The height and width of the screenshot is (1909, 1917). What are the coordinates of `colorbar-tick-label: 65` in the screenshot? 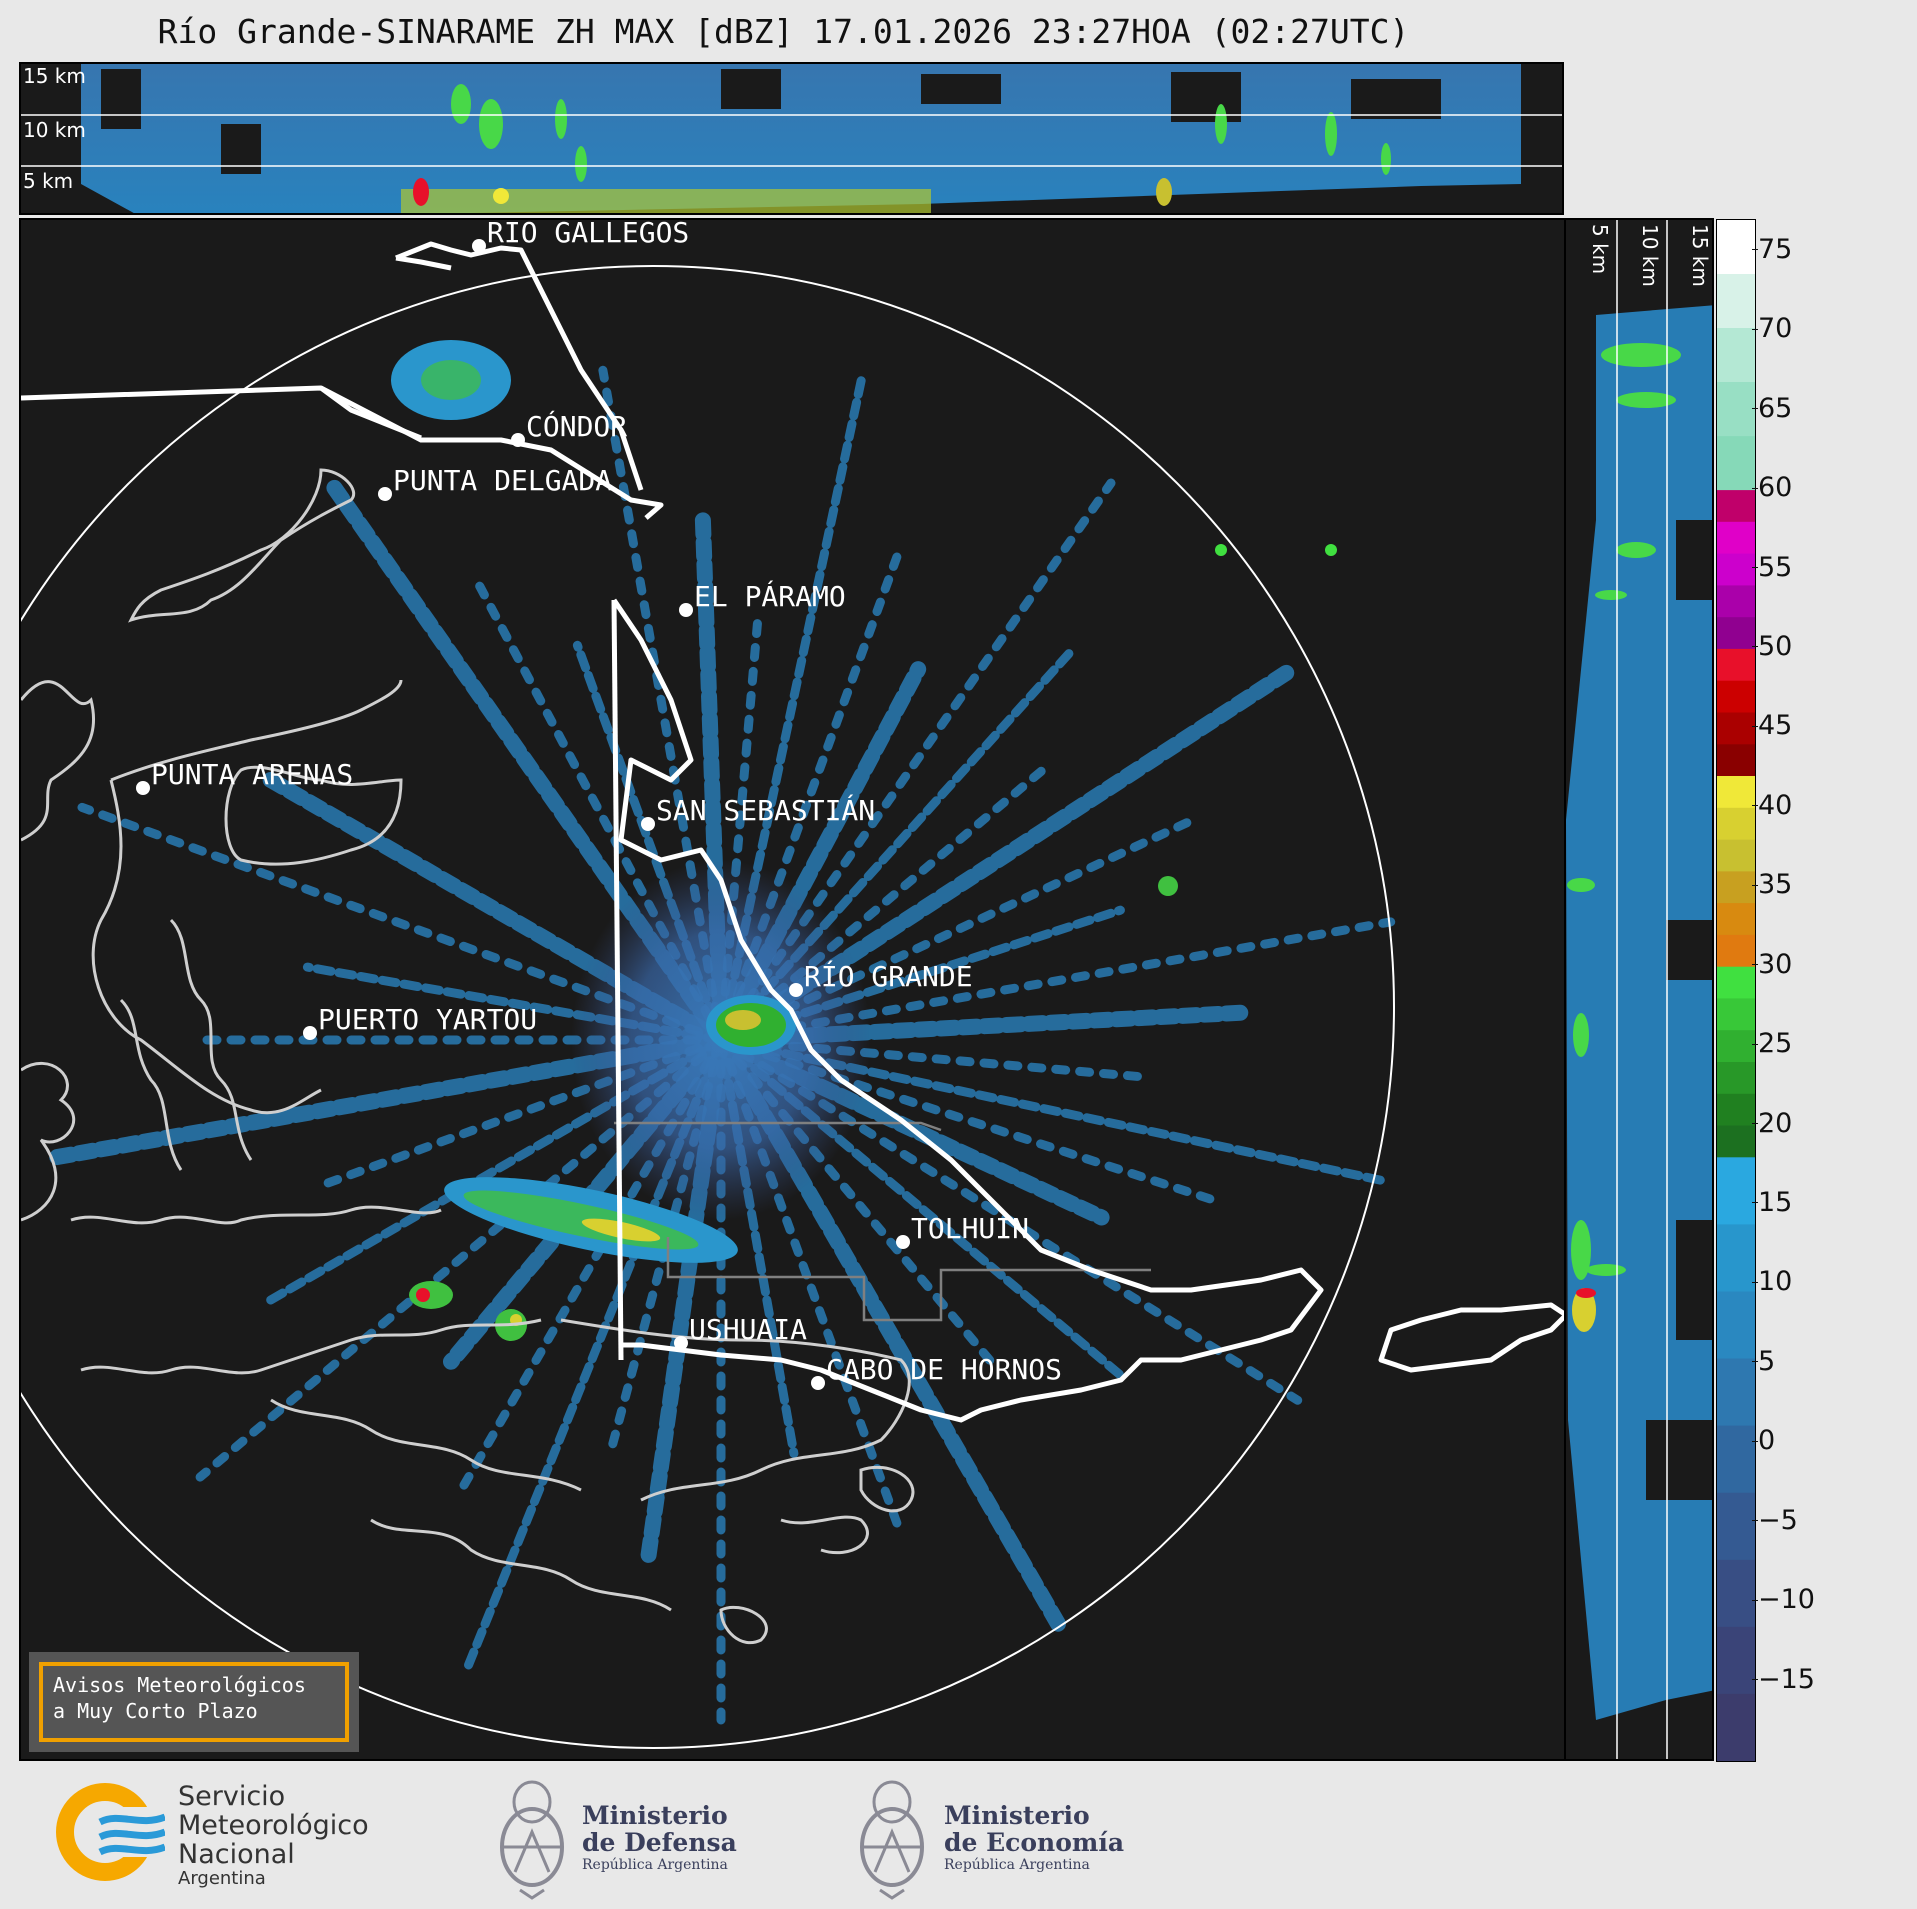 It's located at (1772, 408).